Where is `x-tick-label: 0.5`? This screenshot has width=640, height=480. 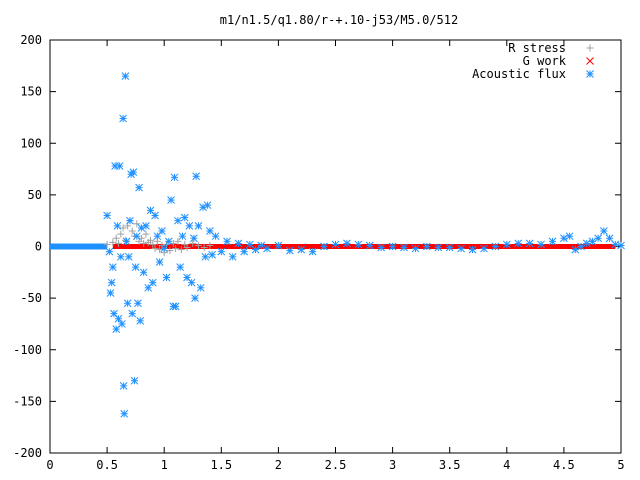 x-tick-label: 0.5 is located at coordinates (107, 465).